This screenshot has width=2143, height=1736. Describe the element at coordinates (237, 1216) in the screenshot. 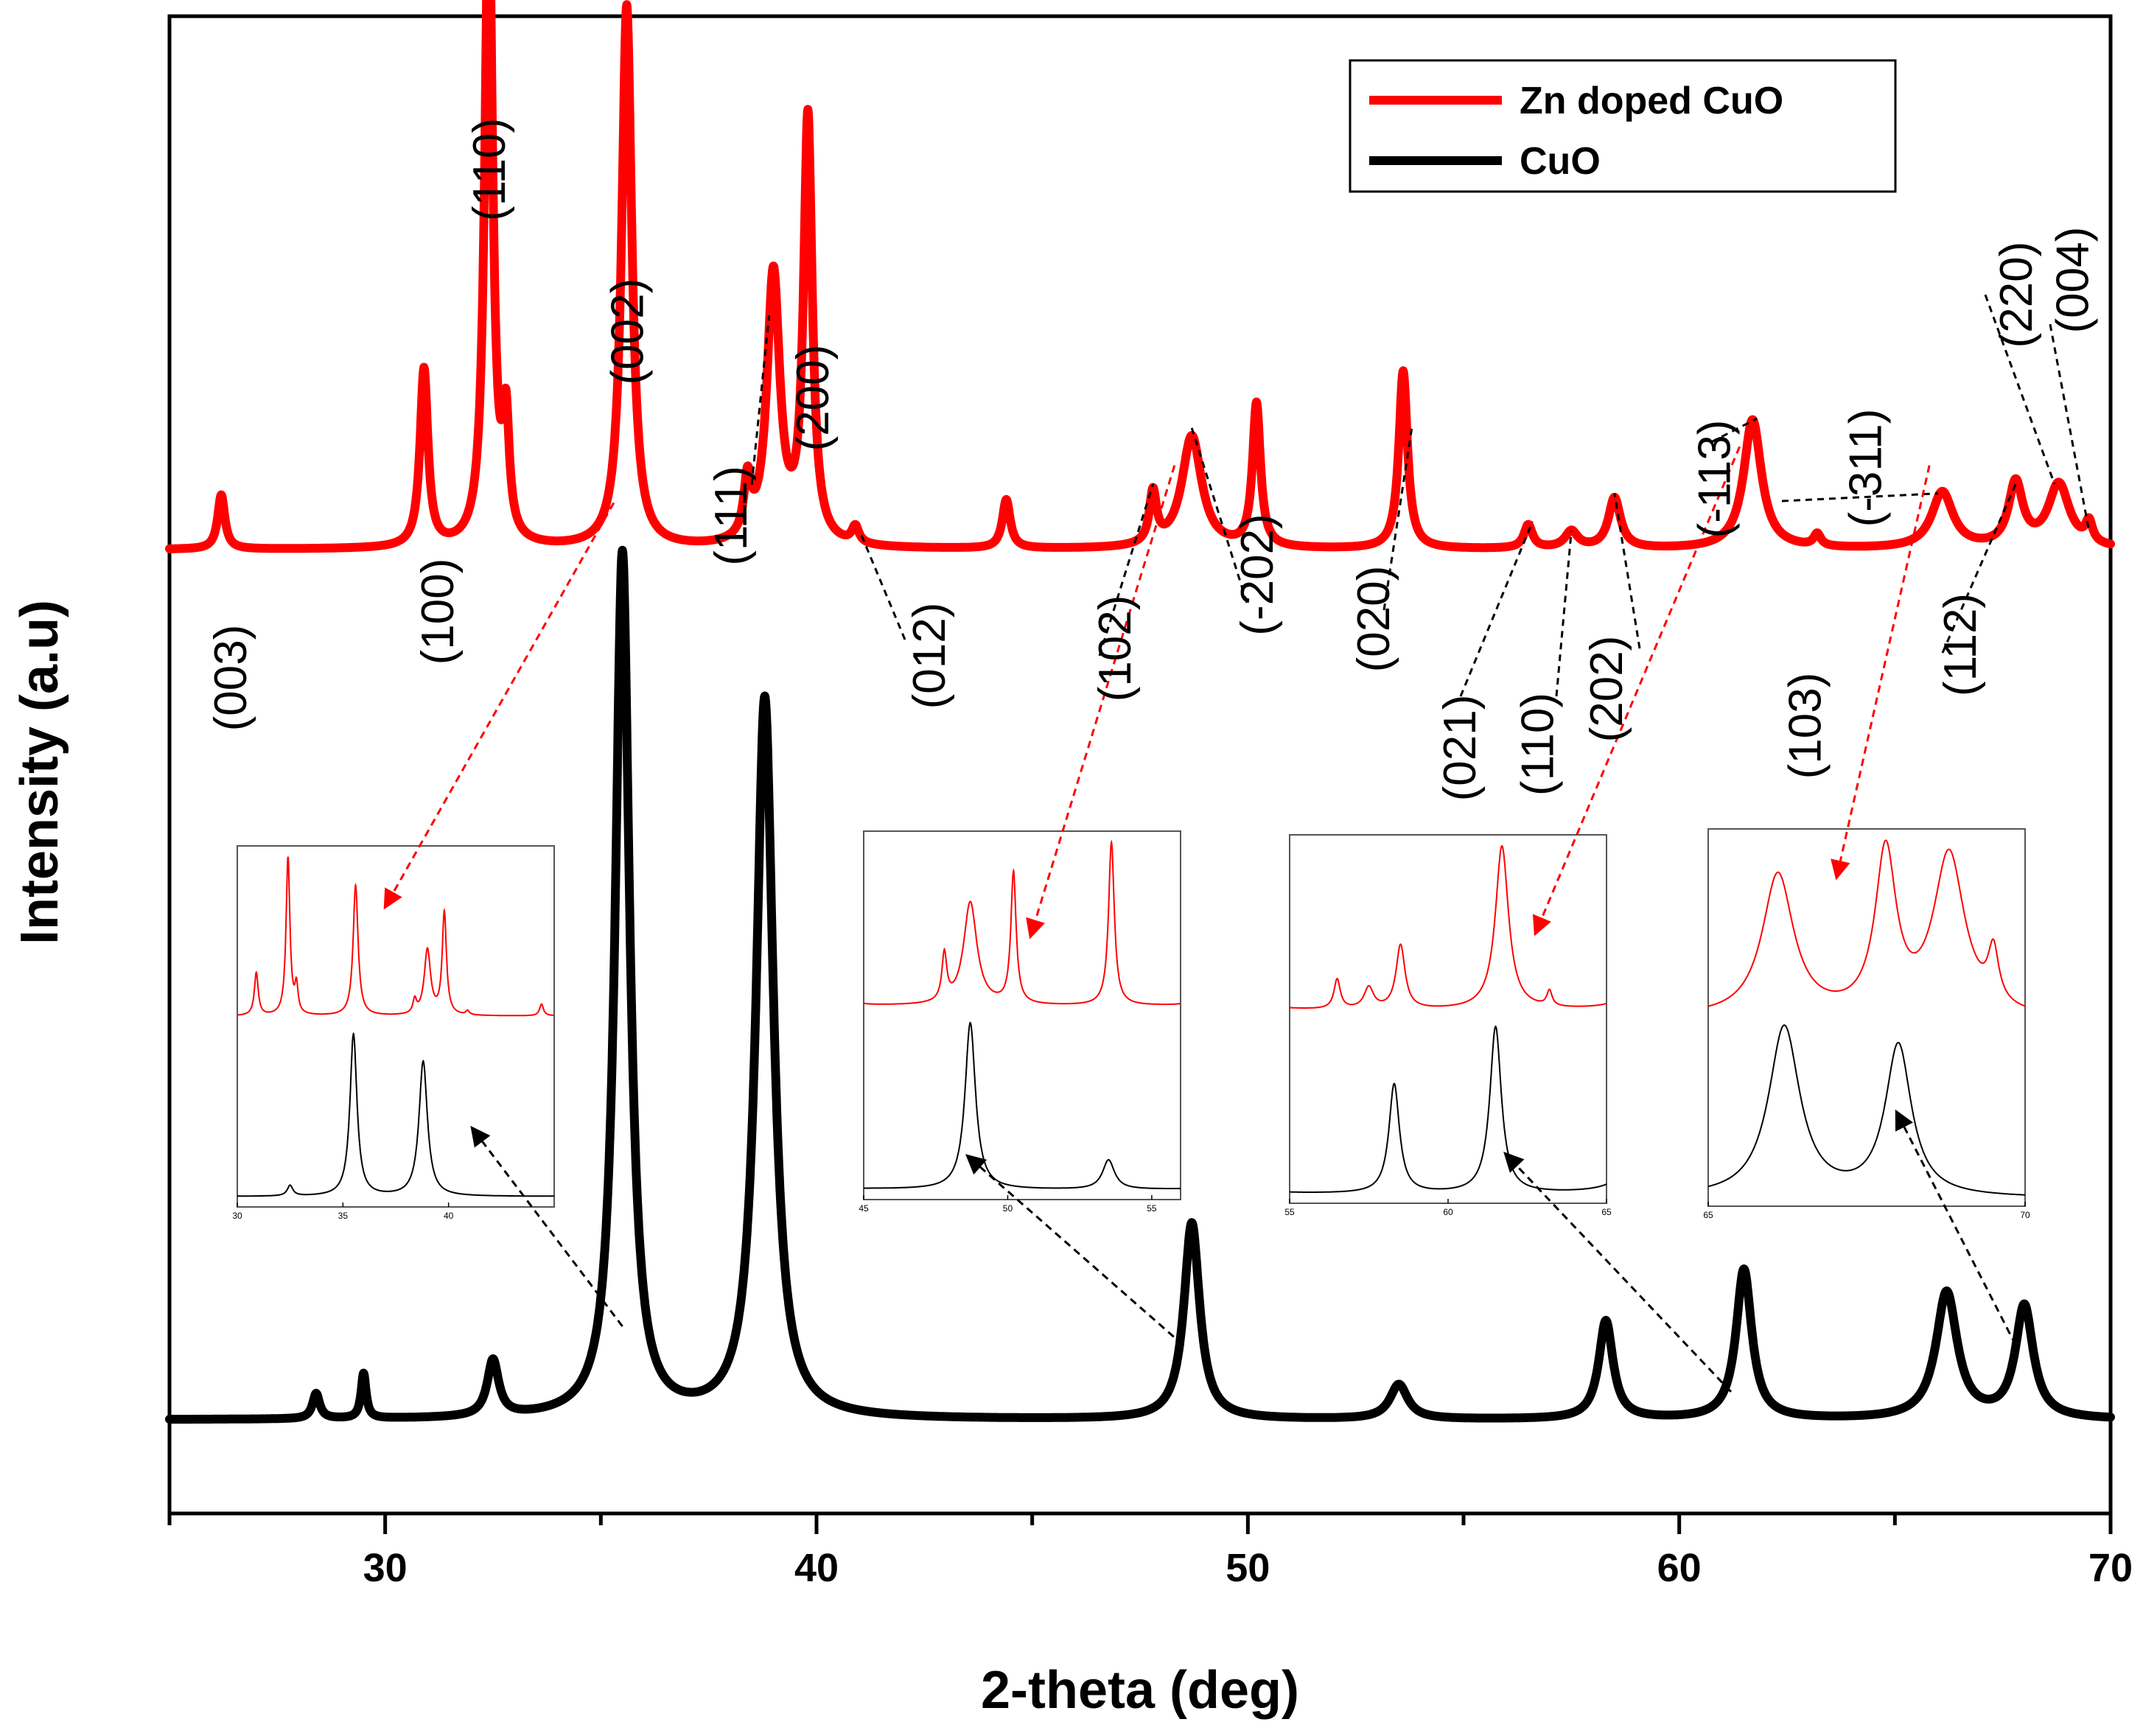

I see `inset-tick-label: 30` at that location.